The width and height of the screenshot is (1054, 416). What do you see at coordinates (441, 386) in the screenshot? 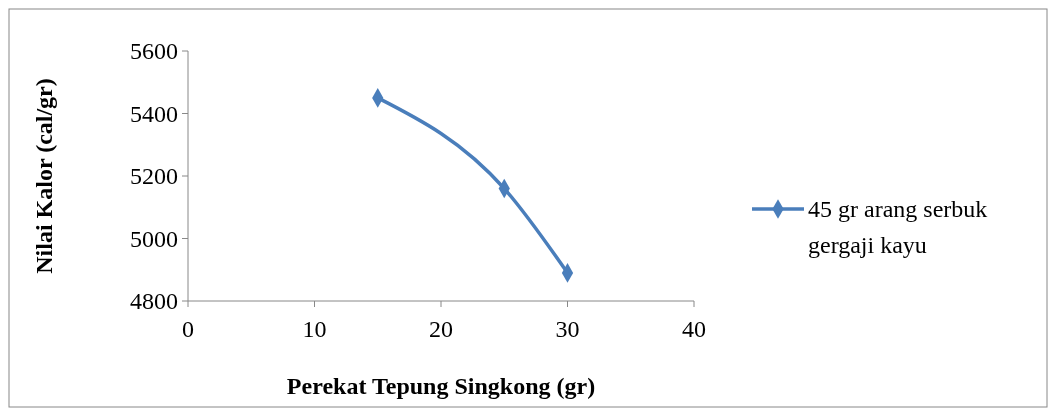
I see `x-axis-title: Perekat Tepung Singkong (gr)` at bounding box center [441, 386].